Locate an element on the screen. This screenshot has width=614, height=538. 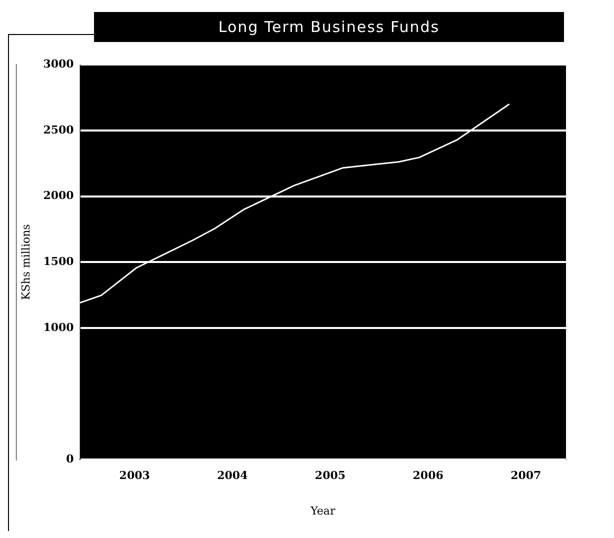
y-tick-label: 1000 is located at coordinates (58, 327).